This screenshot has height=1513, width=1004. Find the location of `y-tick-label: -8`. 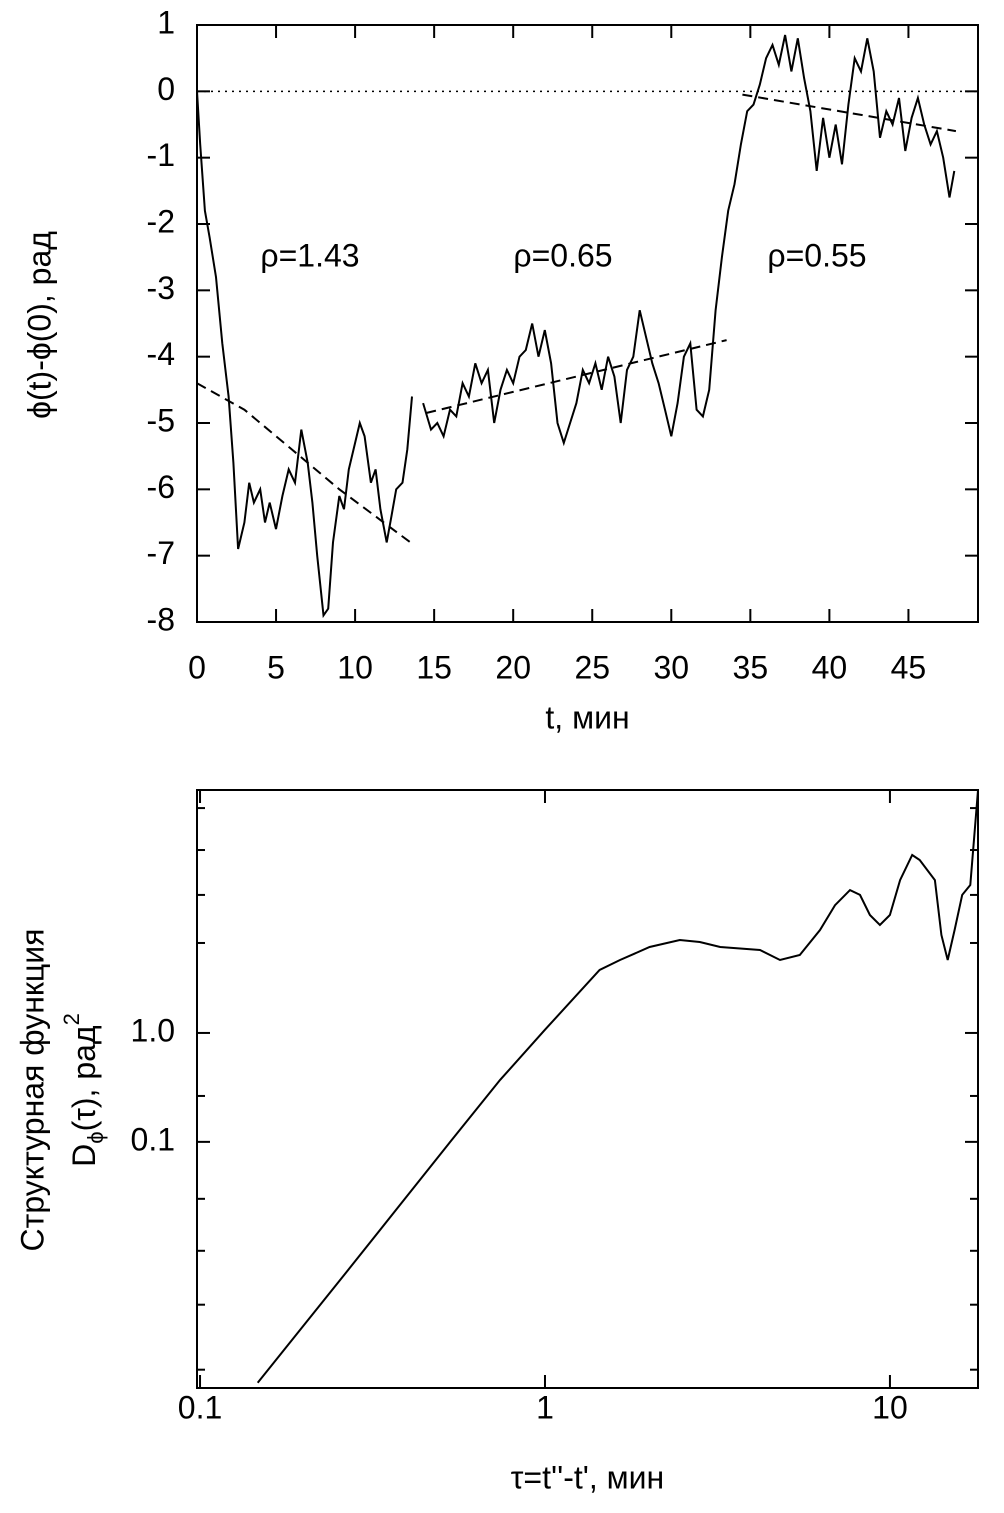

y-tick-label: -8 is located at coordinates (161, 619).